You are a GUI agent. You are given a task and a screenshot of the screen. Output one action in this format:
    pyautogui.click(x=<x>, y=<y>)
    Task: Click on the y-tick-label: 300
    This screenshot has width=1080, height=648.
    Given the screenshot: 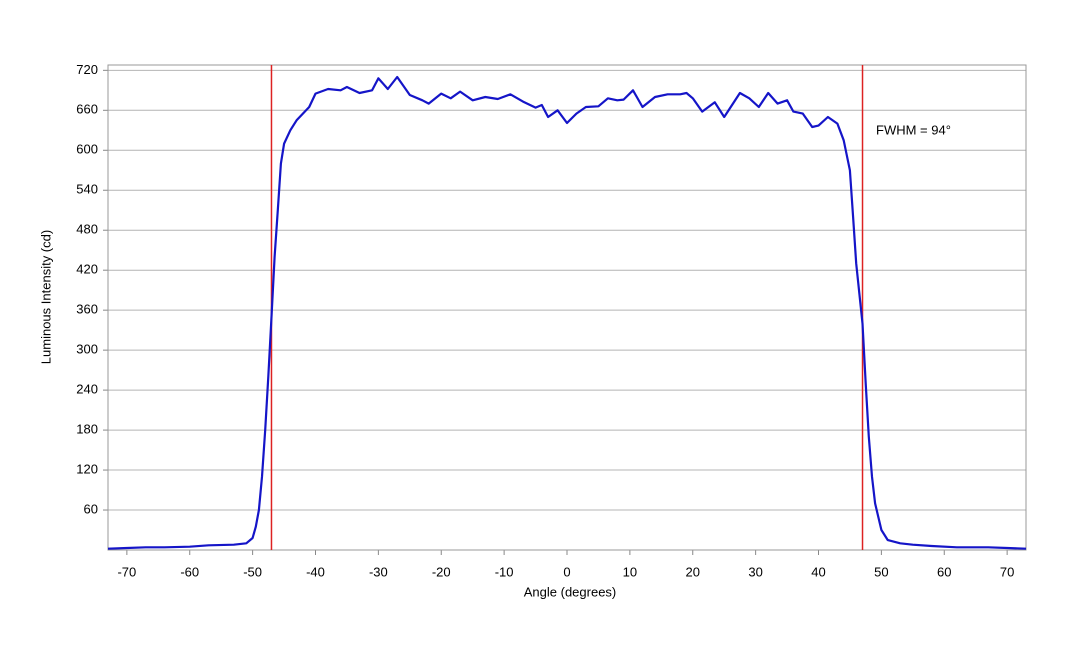 What is the action you would take?
    pyautogui.click(x=87, y=349)
    